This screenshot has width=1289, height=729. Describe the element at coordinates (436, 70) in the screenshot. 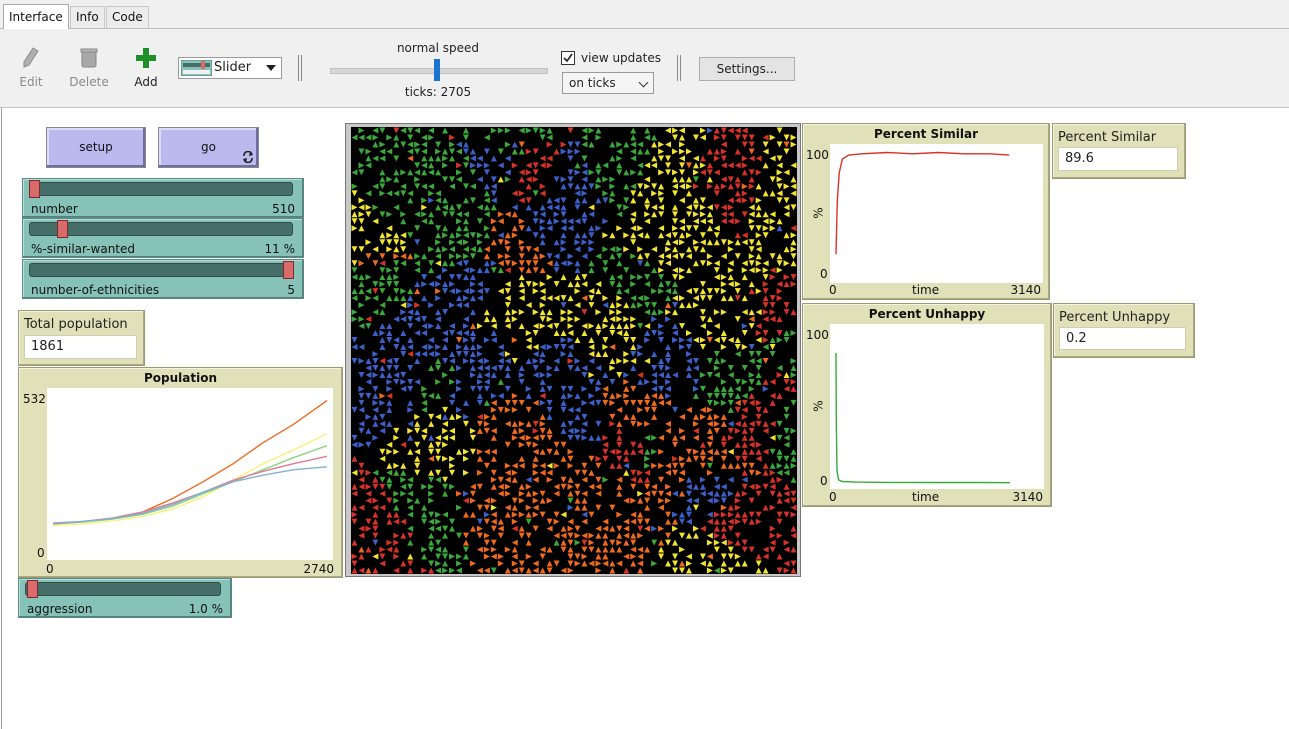

I see `speed-slider-thumb` at that location.